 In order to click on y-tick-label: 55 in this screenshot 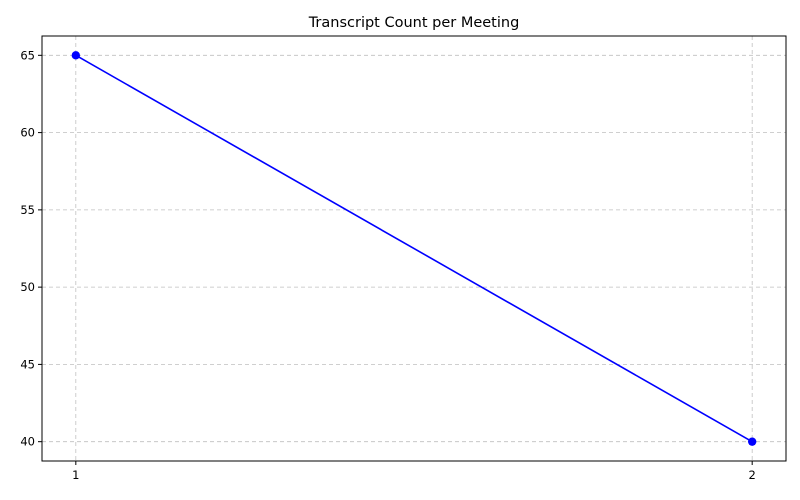, I will do `click(27, 210)`.